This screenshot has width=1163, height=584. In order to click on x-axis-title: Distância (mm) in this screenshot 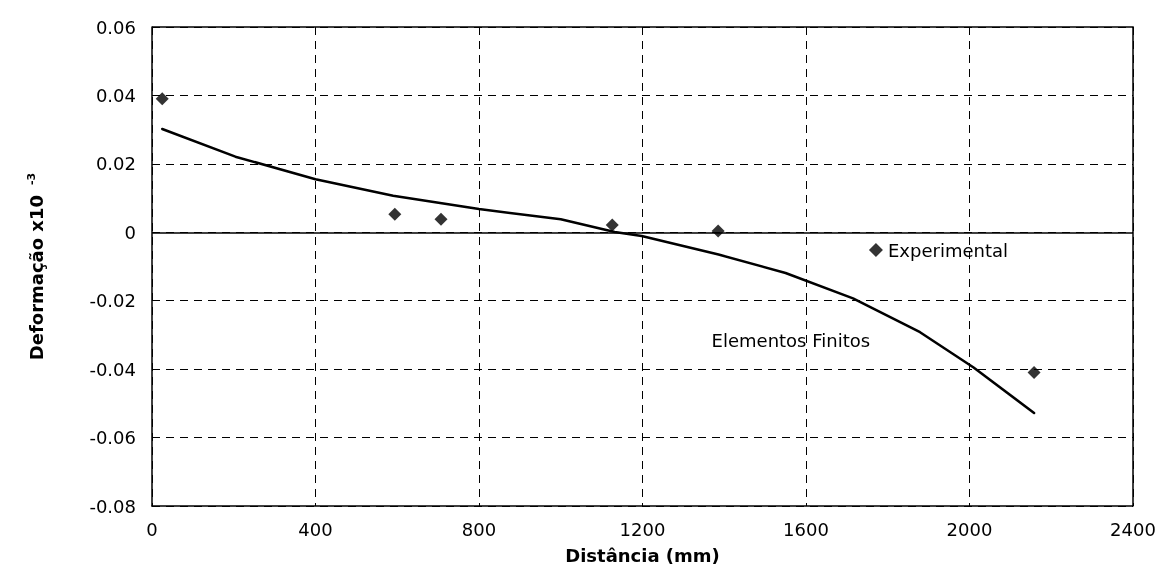, I will do `click(642, 555)`.